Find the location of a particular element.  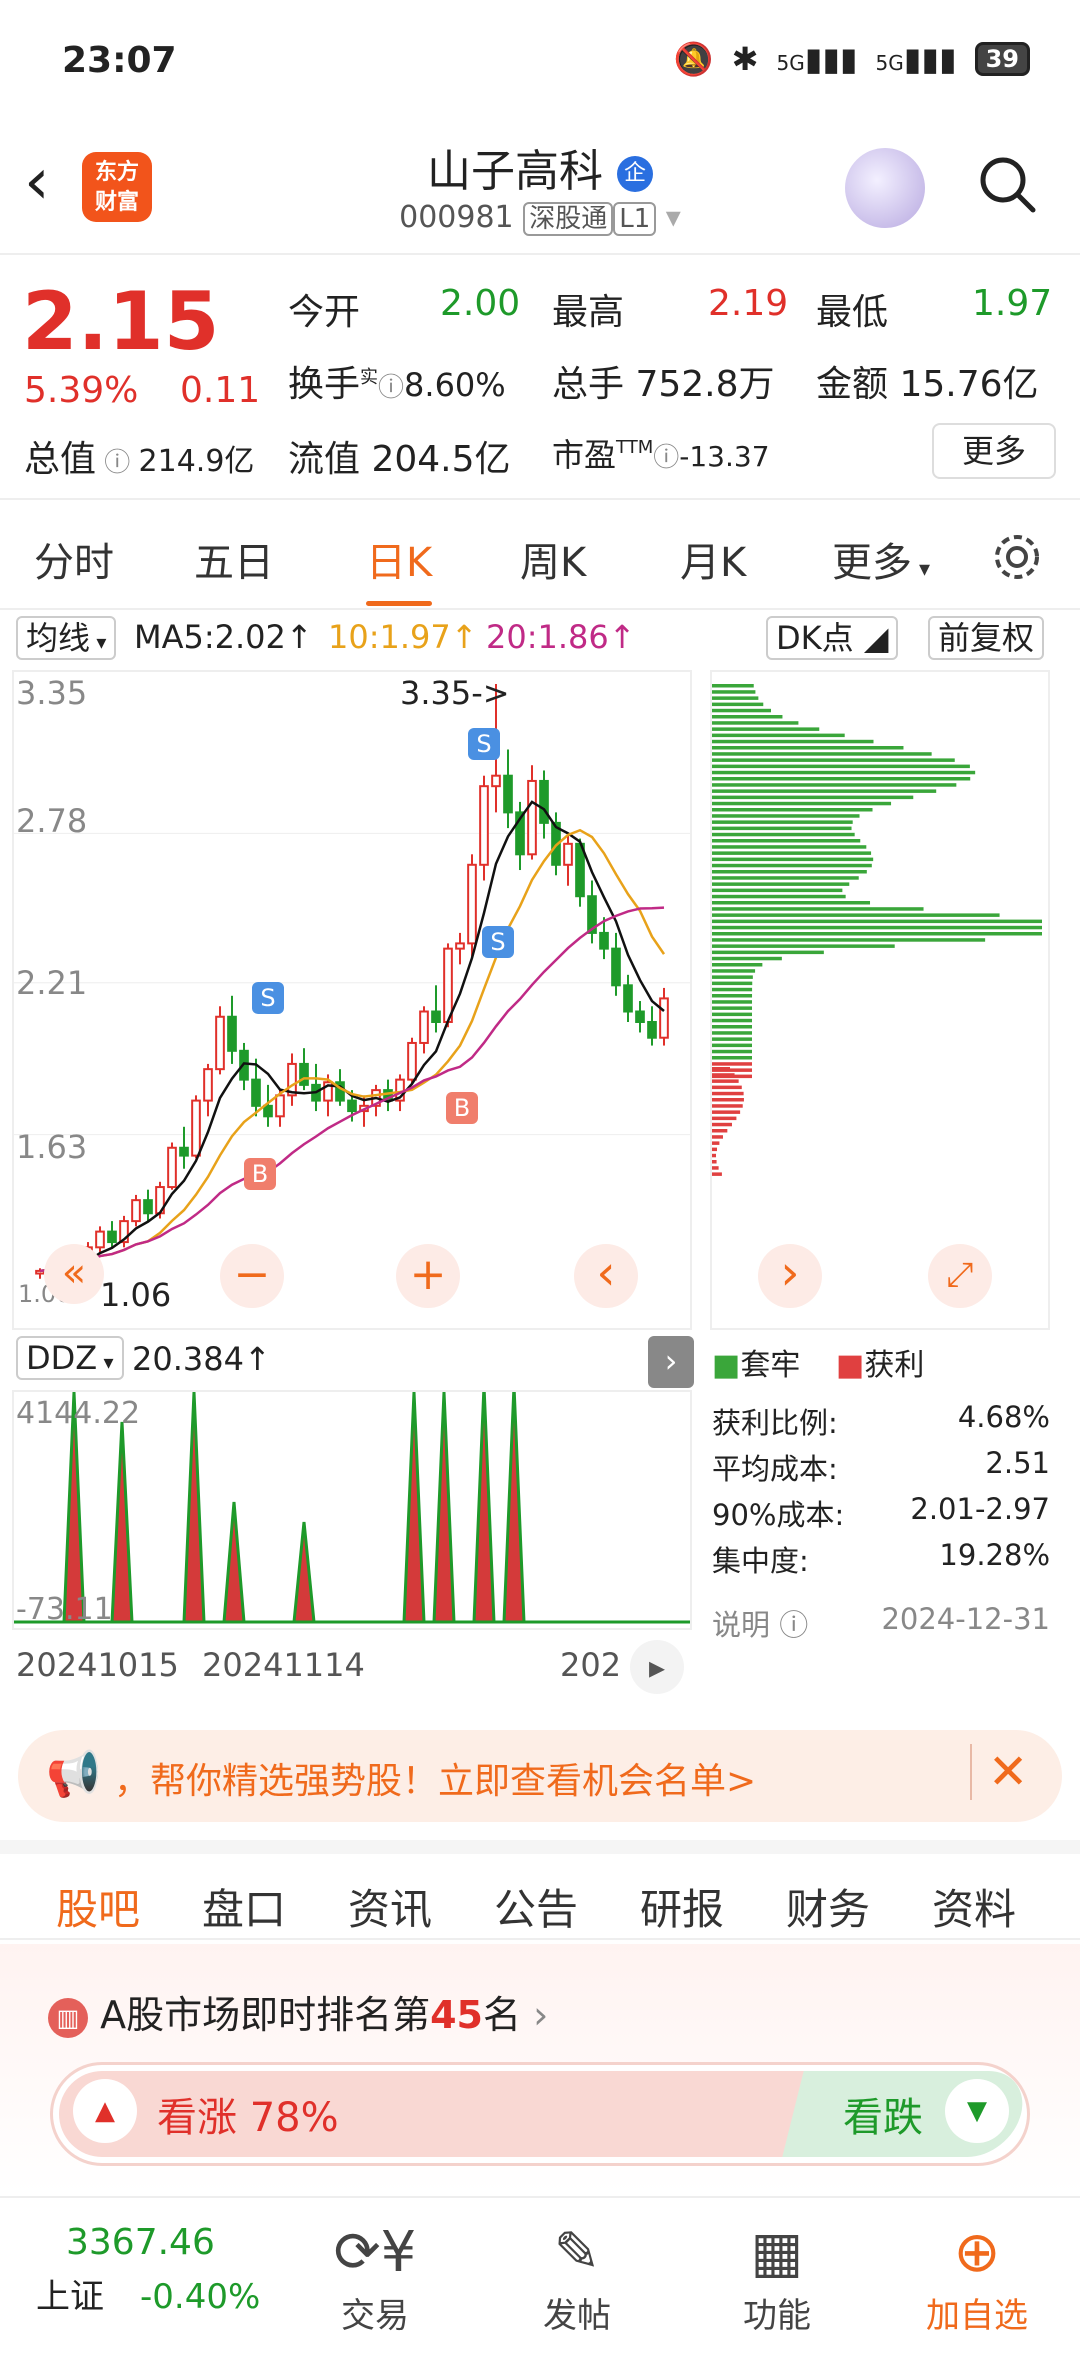

bull-label: 看涨 78% is located at coordinates (248, 2118).